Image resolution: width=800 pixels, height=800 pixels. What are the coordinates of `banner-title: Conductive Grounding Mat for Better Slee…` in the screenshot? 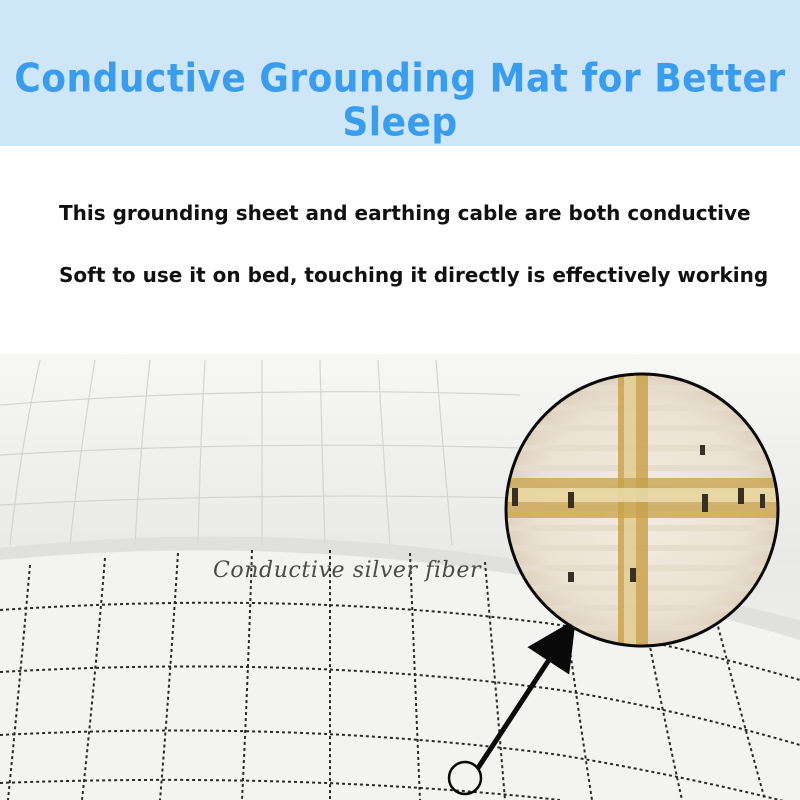 It's located at (400, 101).